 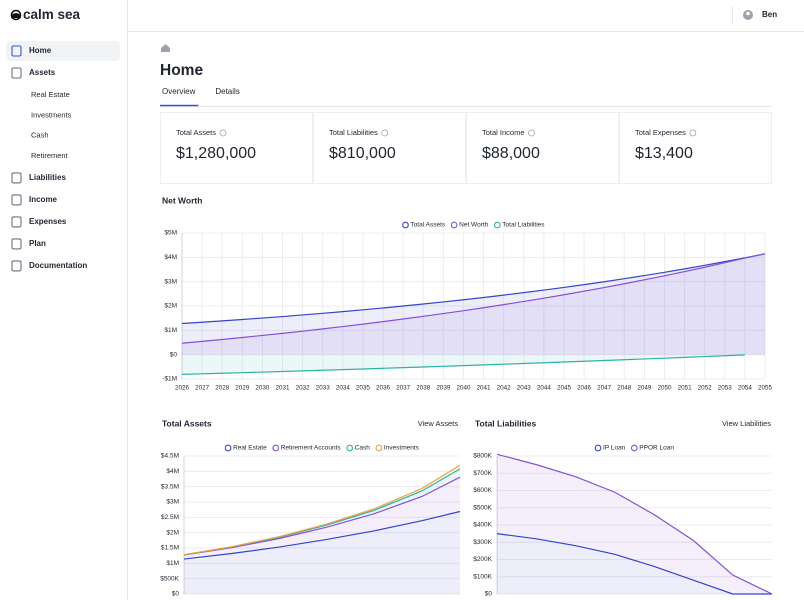 I want to click on chart-link: View Liabilities, so click(x=746, y=423).